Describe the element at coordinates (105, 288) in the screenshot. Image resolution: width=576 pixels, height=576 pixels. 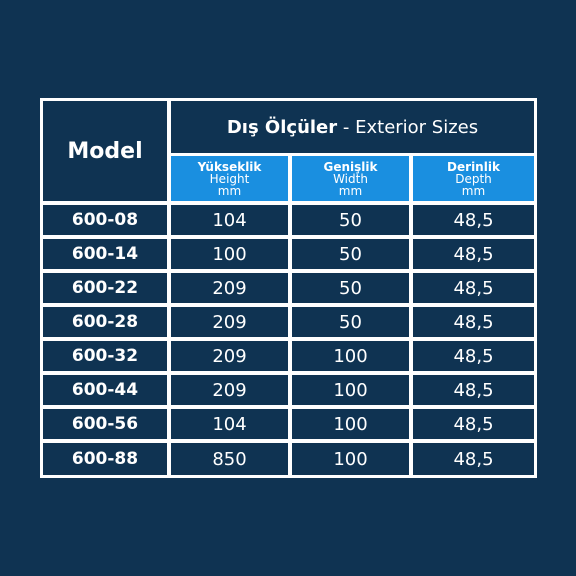
I see `model-cell: 600-22` at that location.